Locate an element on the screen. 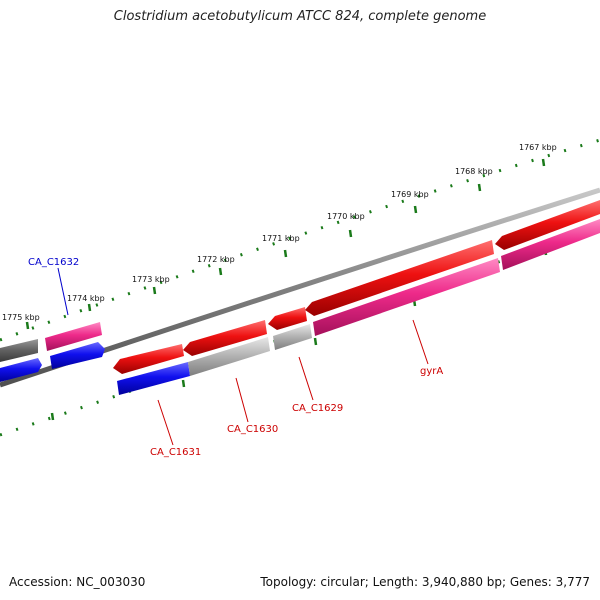 The height and width of the screenshot is (600, 600). label-ca-c1631: CA_C1631 is located at coordinates (175, 452).